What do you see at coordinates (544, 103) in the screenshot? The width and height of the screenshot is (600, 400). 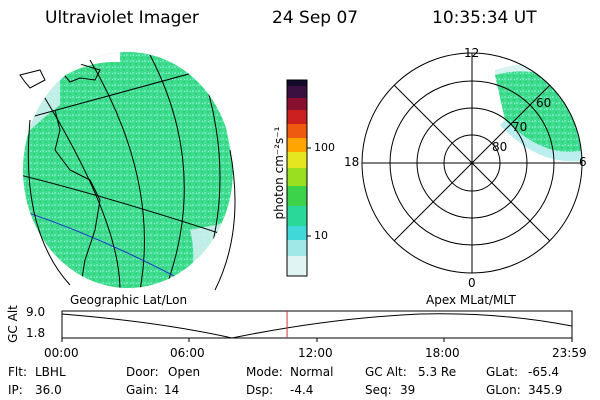 I see `lat-label-60: 60` at bounding box center [544, 103].